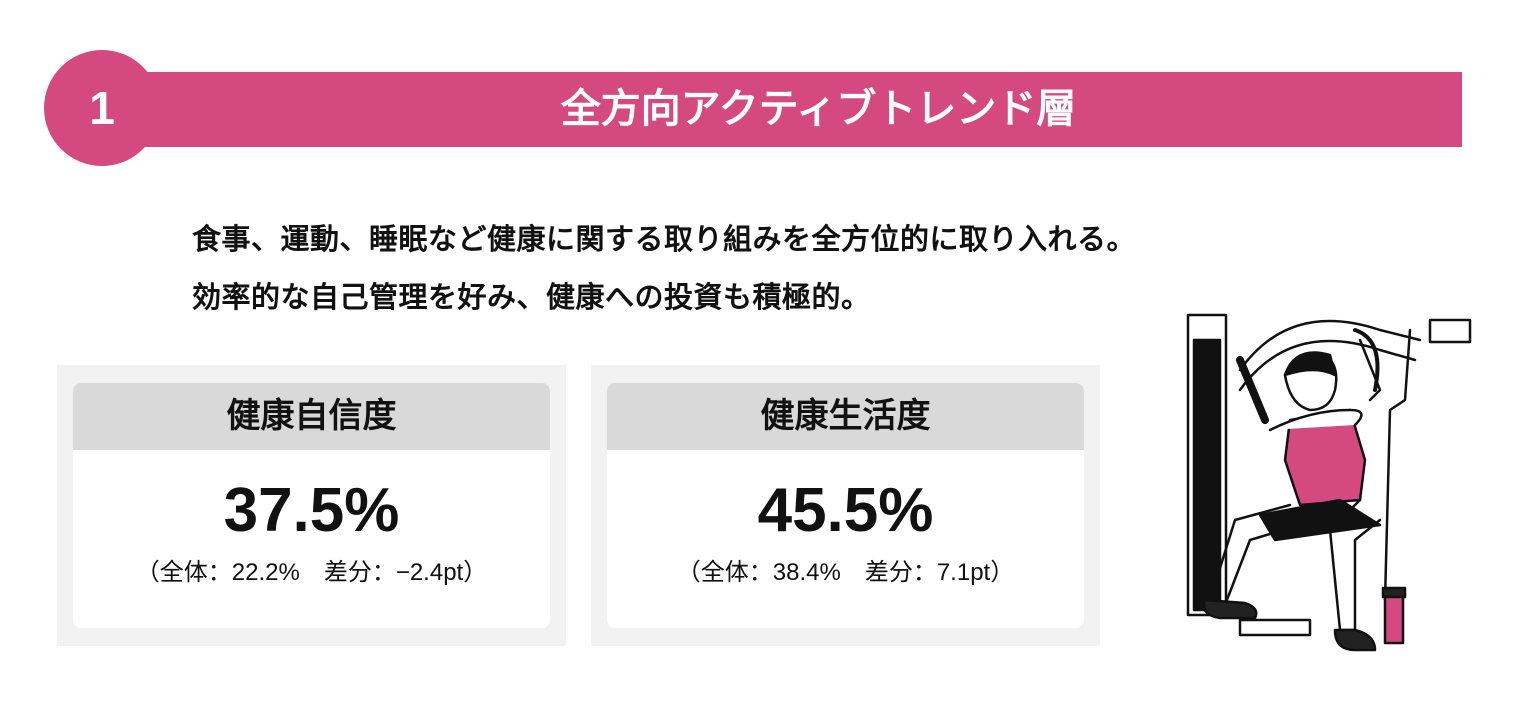 This screenshot has height=710, width=1540. I want to click on stat-card-lifestyle: 健康生活度 45.5% （全体：38.4% 差分：7.1pt）, so click(845, 505).